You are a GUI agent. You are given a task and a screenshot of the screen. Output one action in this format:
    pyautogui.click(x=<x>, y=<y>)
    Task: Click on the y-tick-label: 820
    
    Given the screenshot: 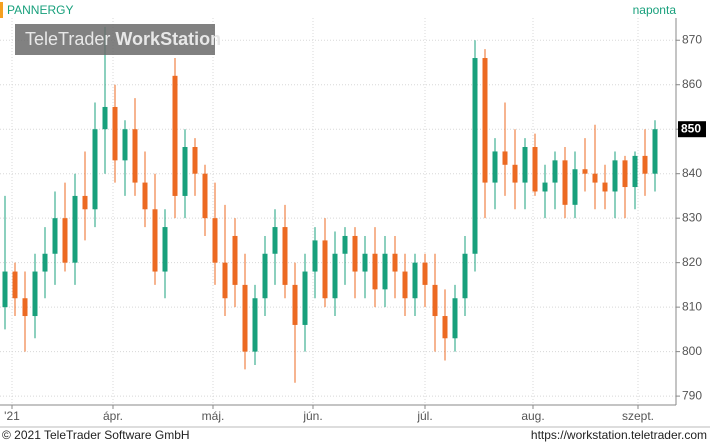 What is the action you would take?
    pyautogui.click(x=692, y=262)
    